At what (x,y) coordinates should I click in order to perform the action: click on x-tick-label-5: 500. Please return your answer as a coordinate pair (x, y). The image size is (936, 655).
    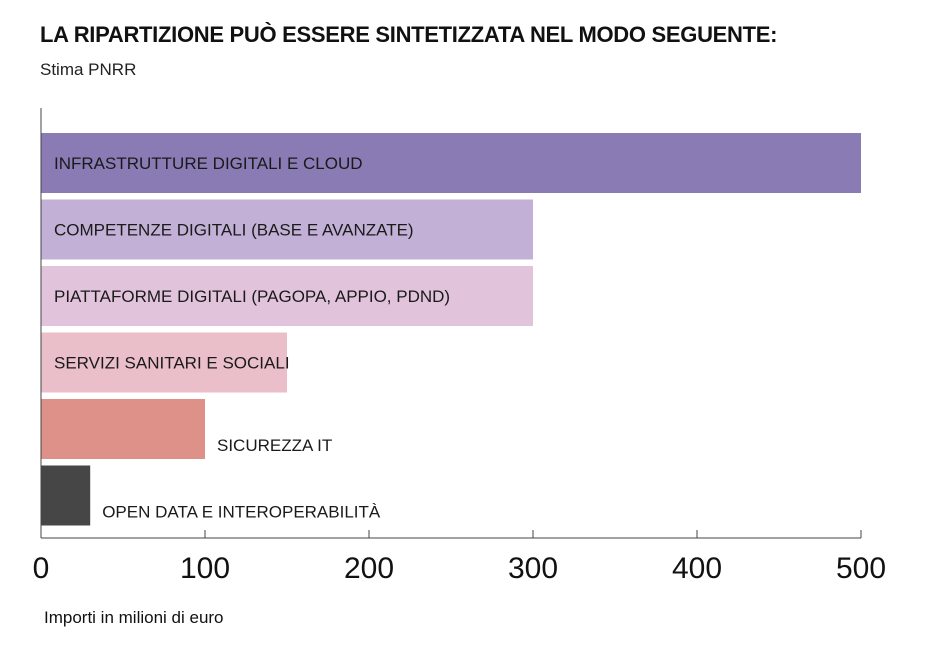
    Looking at the image, I should click on (861, 568).